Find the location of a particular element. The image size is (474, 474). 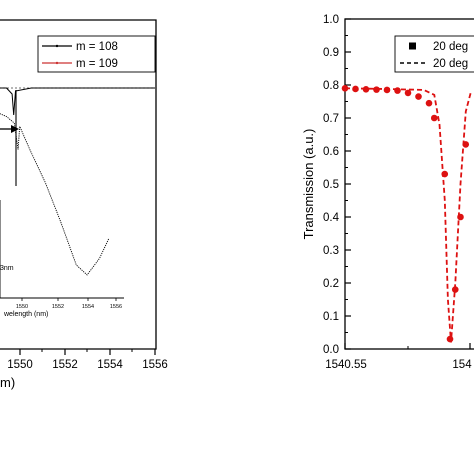

right-y-tick-label: 0.9 is located at coordinates (331, 53).